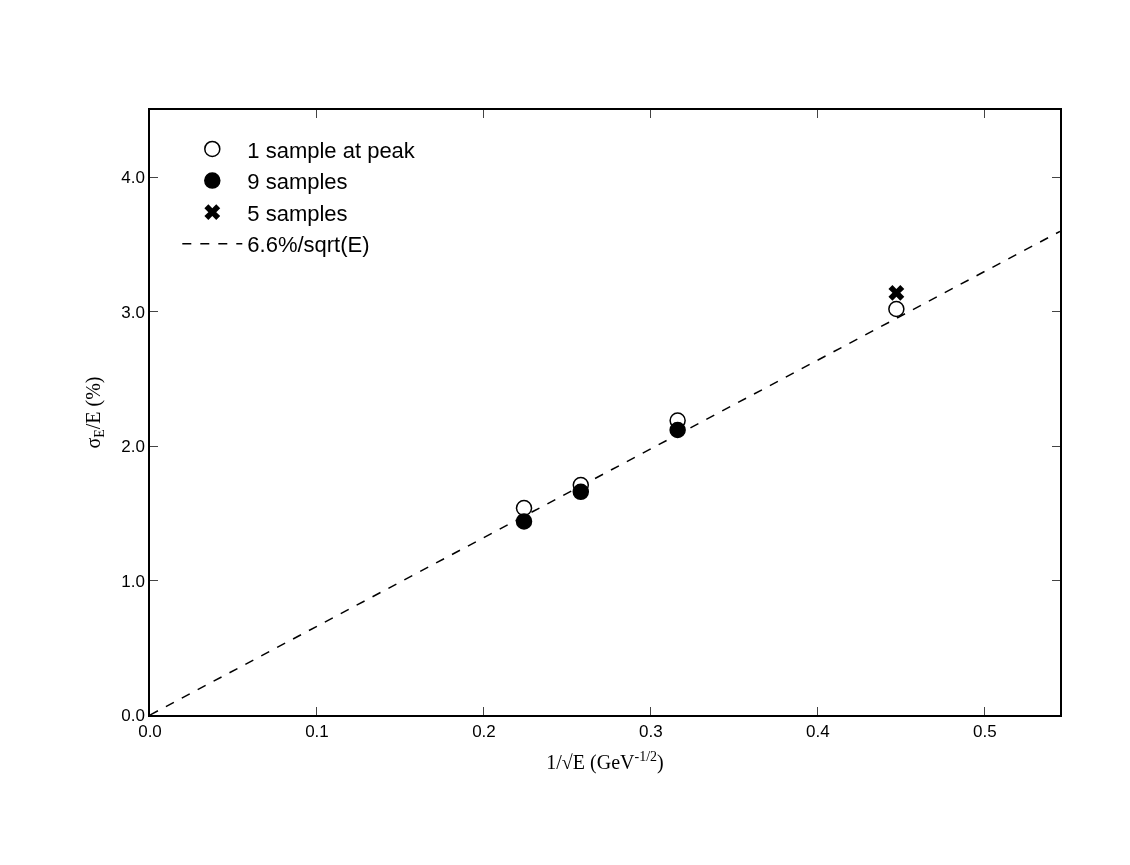  What do you see at coordinates (985, 732) in the screenshot?
I see `x-tick-label: 0.5` at bounding box center [985, 732].